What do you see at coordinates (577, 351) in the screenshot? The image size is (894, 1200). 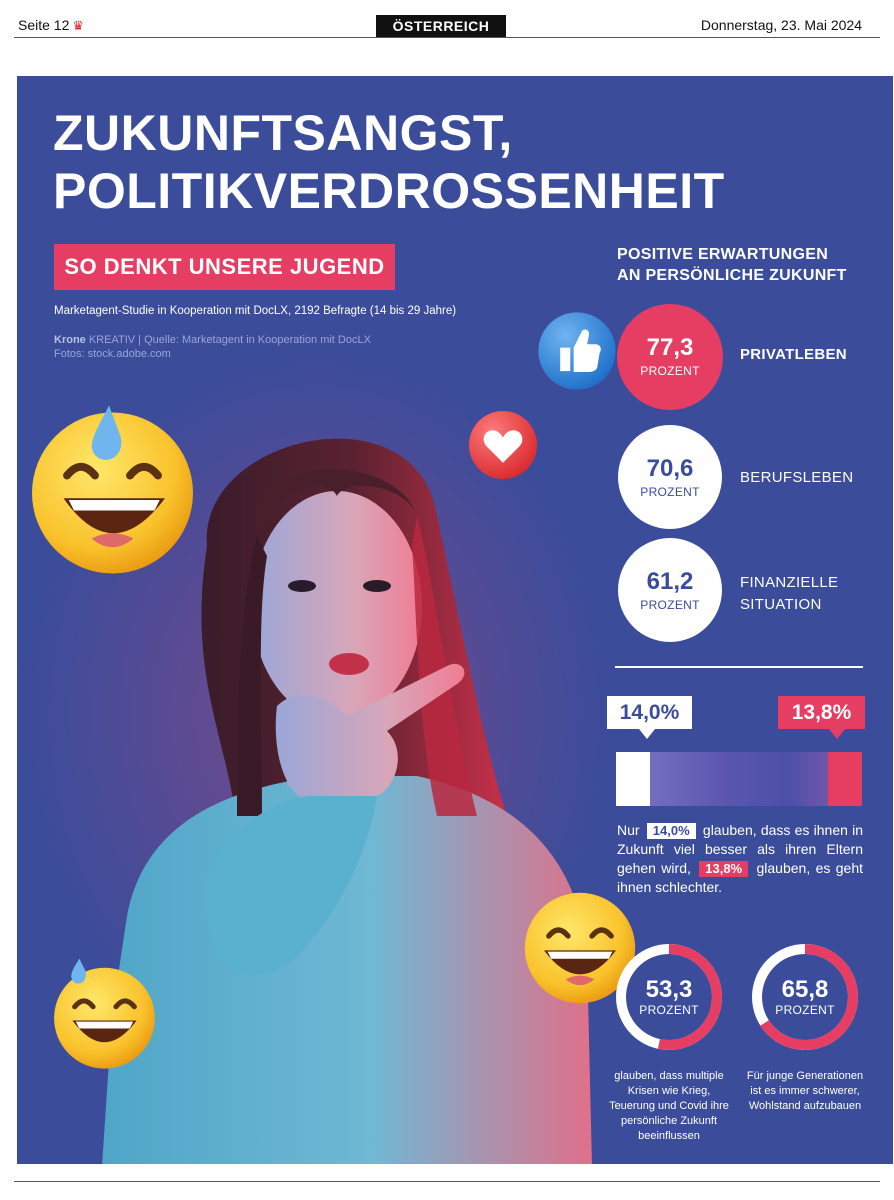 I see `thumbs-up-icon` at bounding box center [577, 351].